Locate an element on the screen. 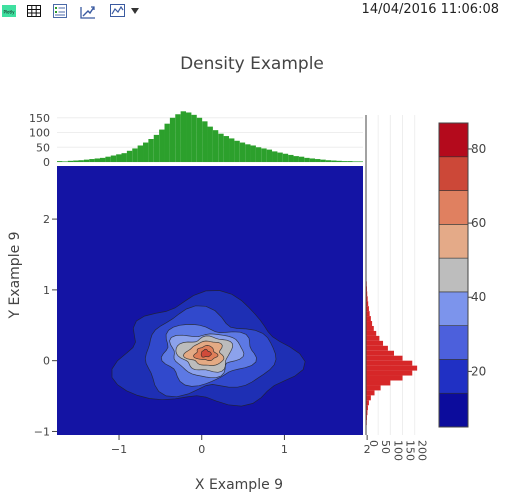 The width and height of the screenshot is (507, 493). colorbar-tick-label: 80 is located at coordinates (478, 149).